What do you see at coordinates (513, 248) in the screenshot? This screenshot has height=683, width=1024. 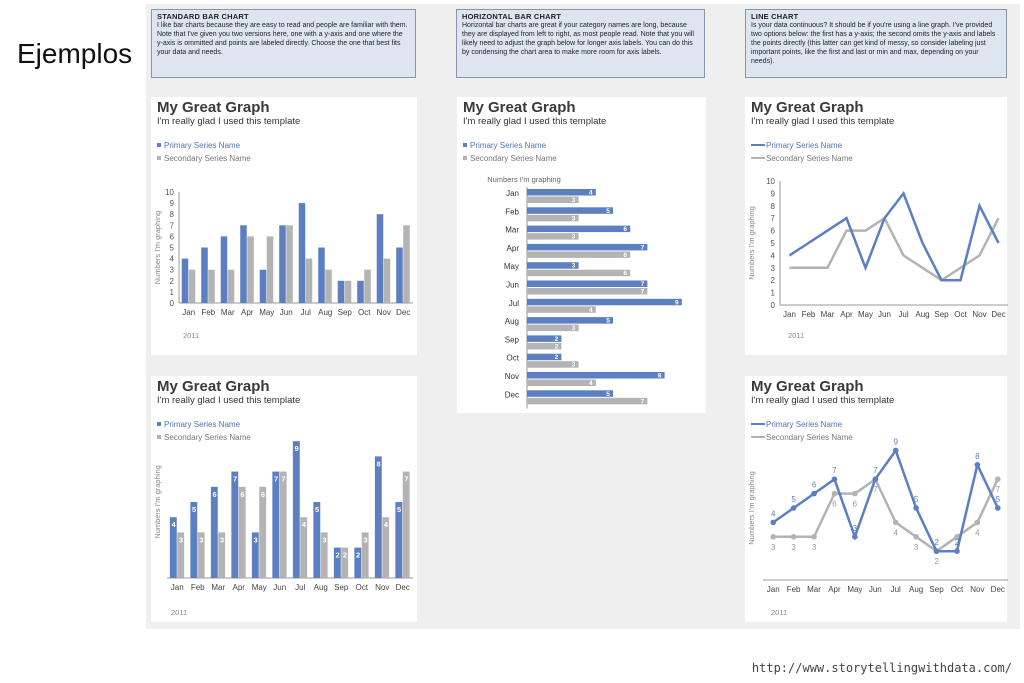 I see `category-label: Apr` at bounding box center [513, 248].